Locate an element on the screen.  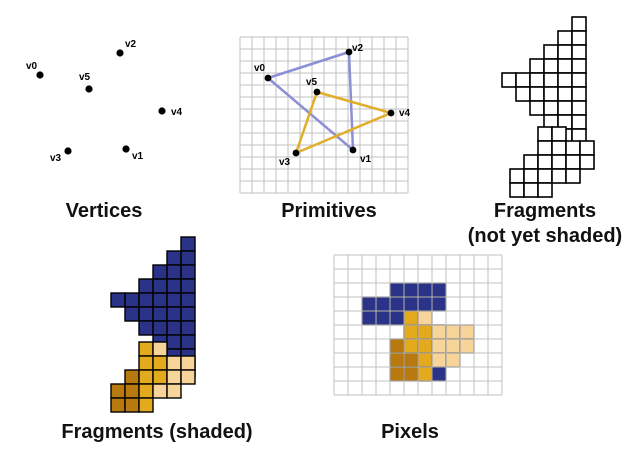
fragments-shaded-panel is located at coordinates (153, 324).